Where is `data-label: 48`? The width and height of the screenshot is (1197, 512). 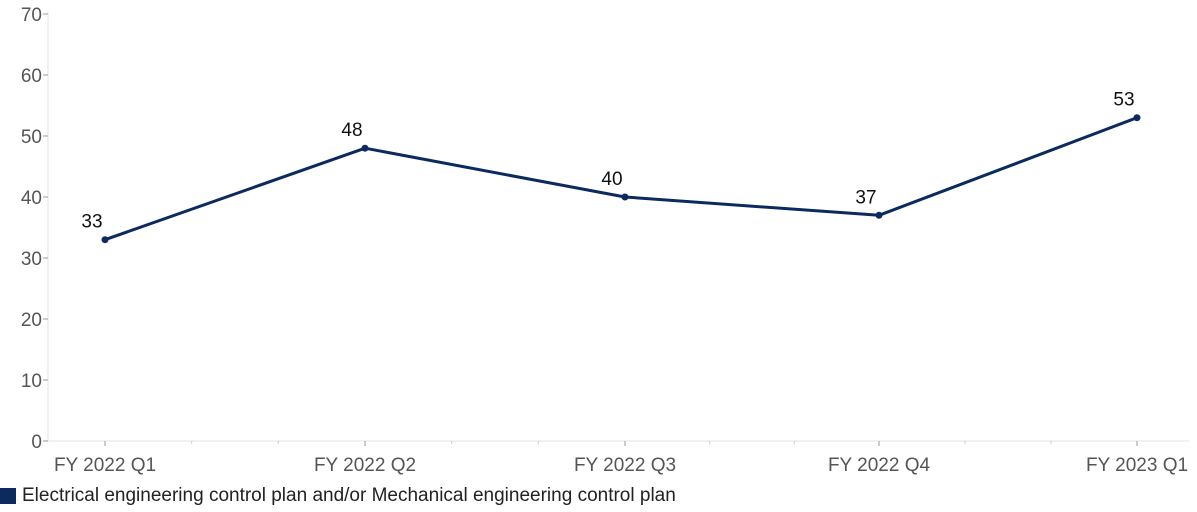
data-label: 48 is located at coordinates (351, 130).